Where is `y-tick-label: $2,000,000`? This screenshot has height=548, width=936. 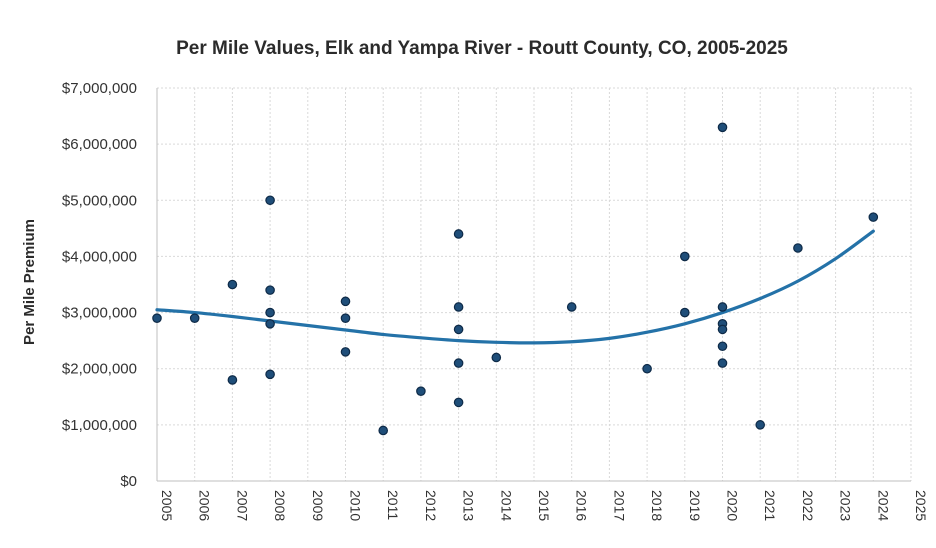
y-tick-label: $2,000,000 is located at coordinates (99, 369).